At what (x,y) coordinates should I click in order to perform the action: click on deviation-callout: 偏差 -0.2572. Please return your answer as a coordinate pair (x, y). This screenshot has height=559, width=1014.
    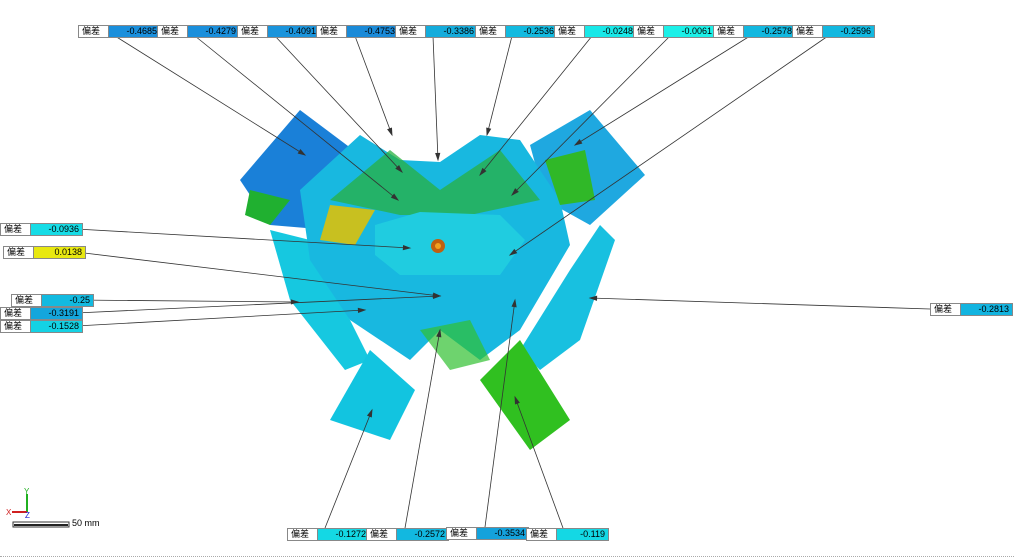
    Looking at the image, I should click on (407, 534).